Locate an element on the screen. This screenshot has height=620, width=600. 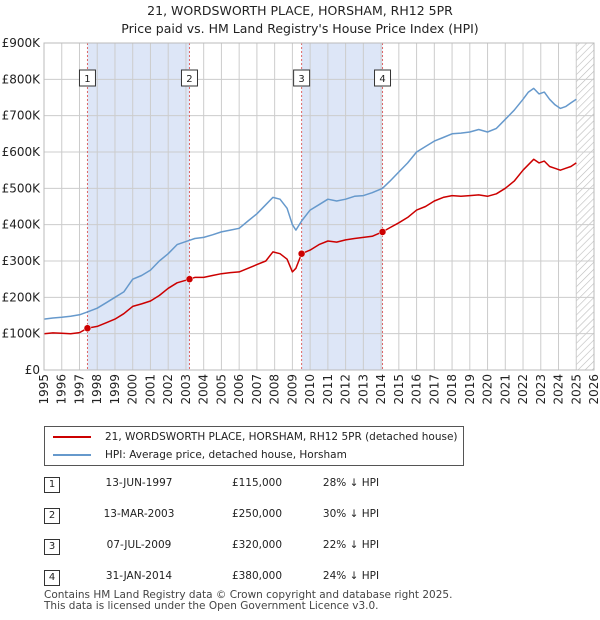
x-tick-label: 2011 is located at coordinates (328, 389).